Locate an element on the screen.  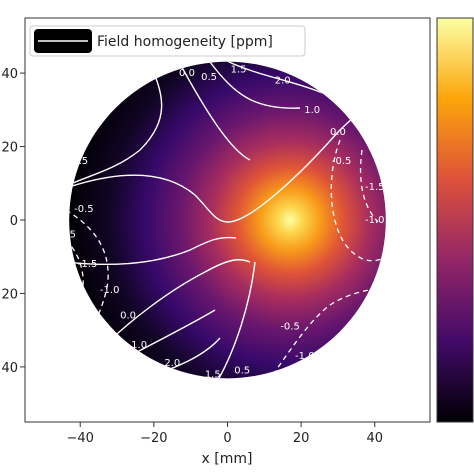
y-axis: 40 20 0 20 40 is located at coordinates (13, 221).